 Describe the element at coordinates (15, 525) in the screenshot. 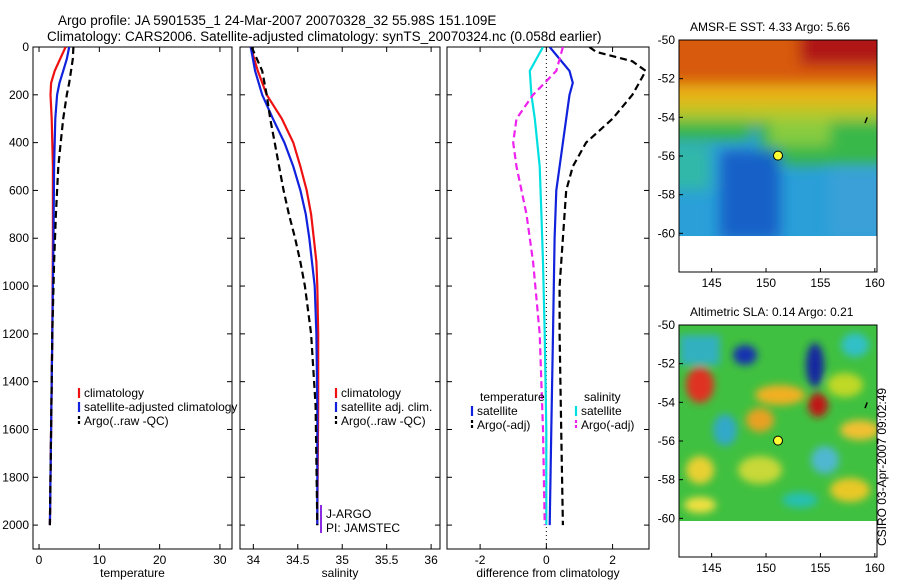

I see `temperature-ytick-label: 2000` at that location.